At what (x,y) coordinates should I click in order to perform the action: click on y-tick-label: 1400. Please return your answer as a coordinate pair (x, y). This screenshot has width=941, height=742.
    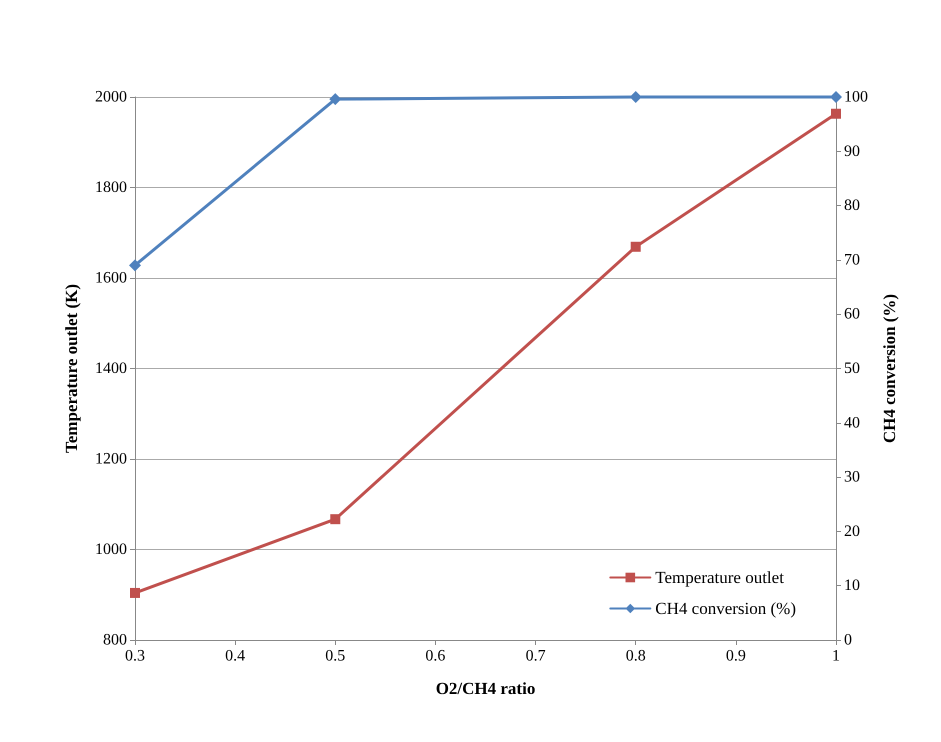
    Looking at the image, I should click on (111, 368).